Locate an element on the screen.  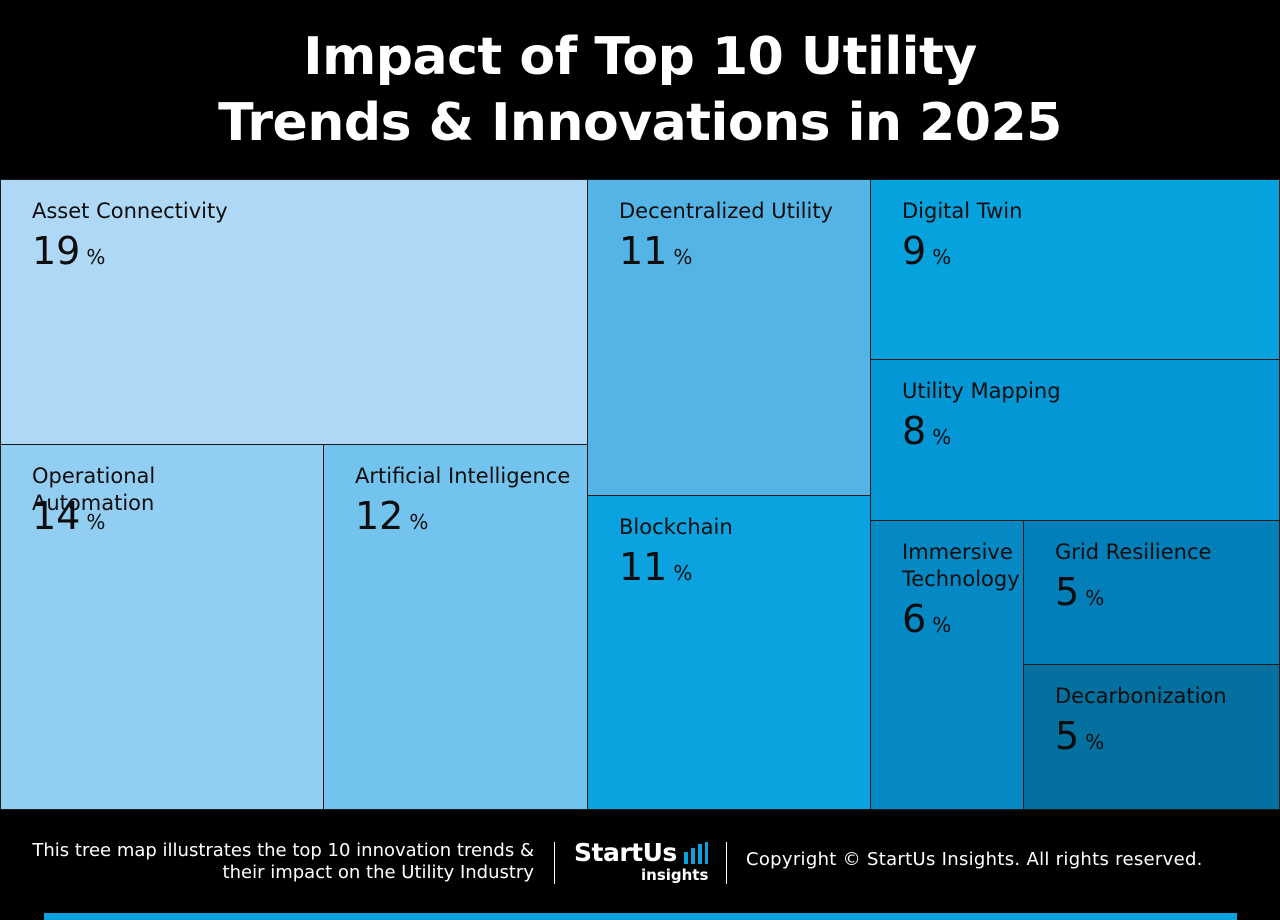
tile-value: 12% is located at coordinates (391, 516).